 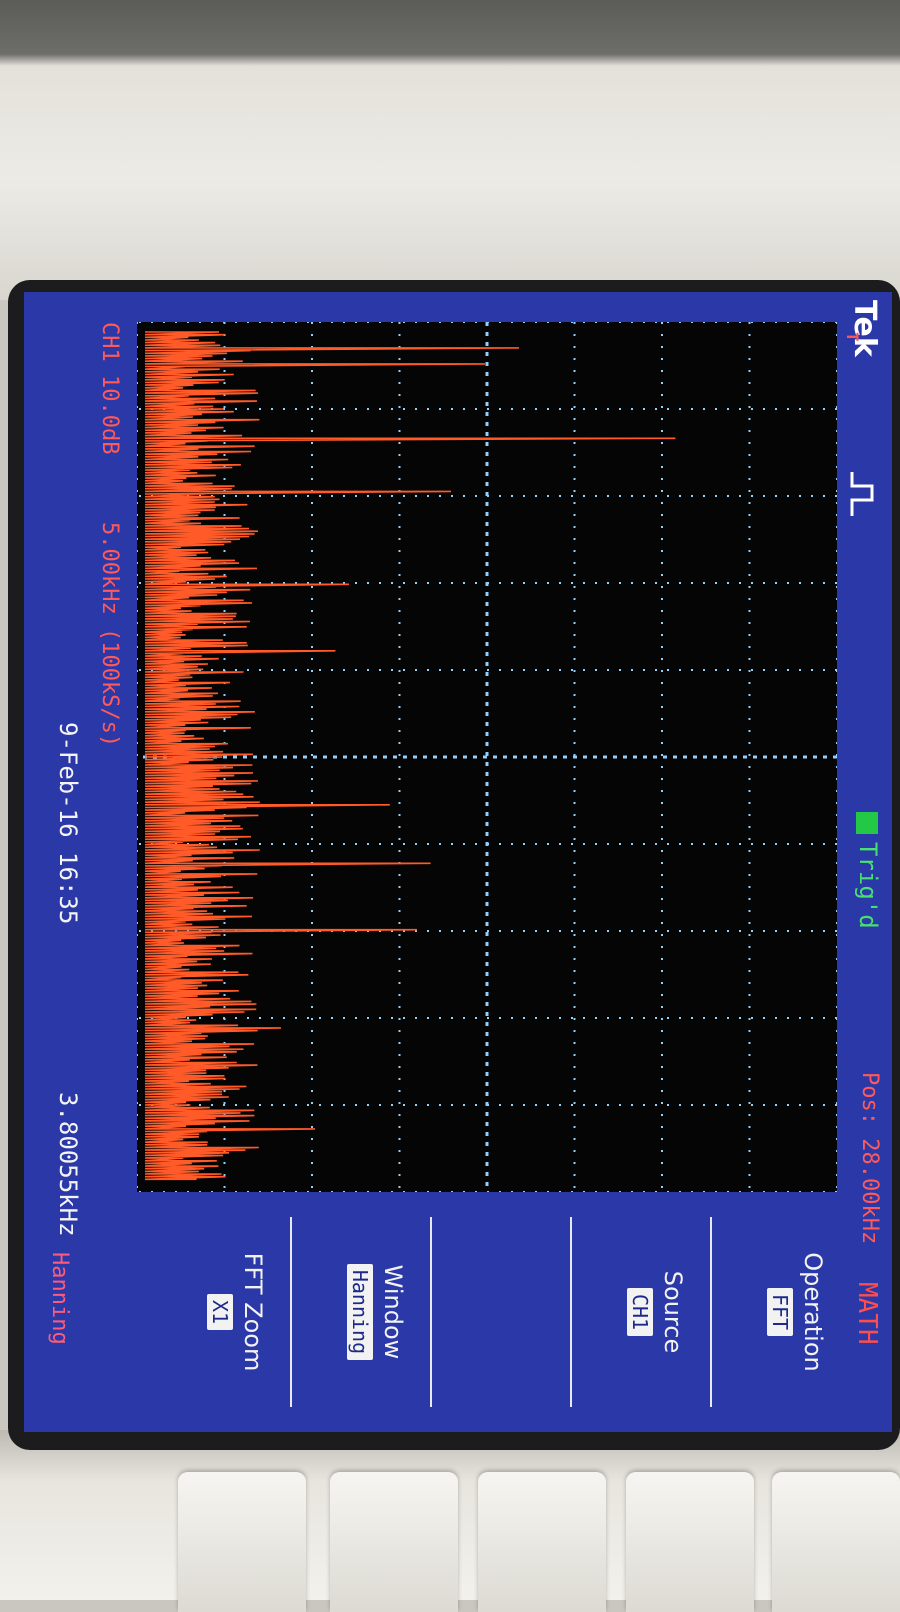 What do you see at coordinates (780, 1312) in the screenshot?
I see `menu-operation-value: FFT` at bounding box center [780, 1312].